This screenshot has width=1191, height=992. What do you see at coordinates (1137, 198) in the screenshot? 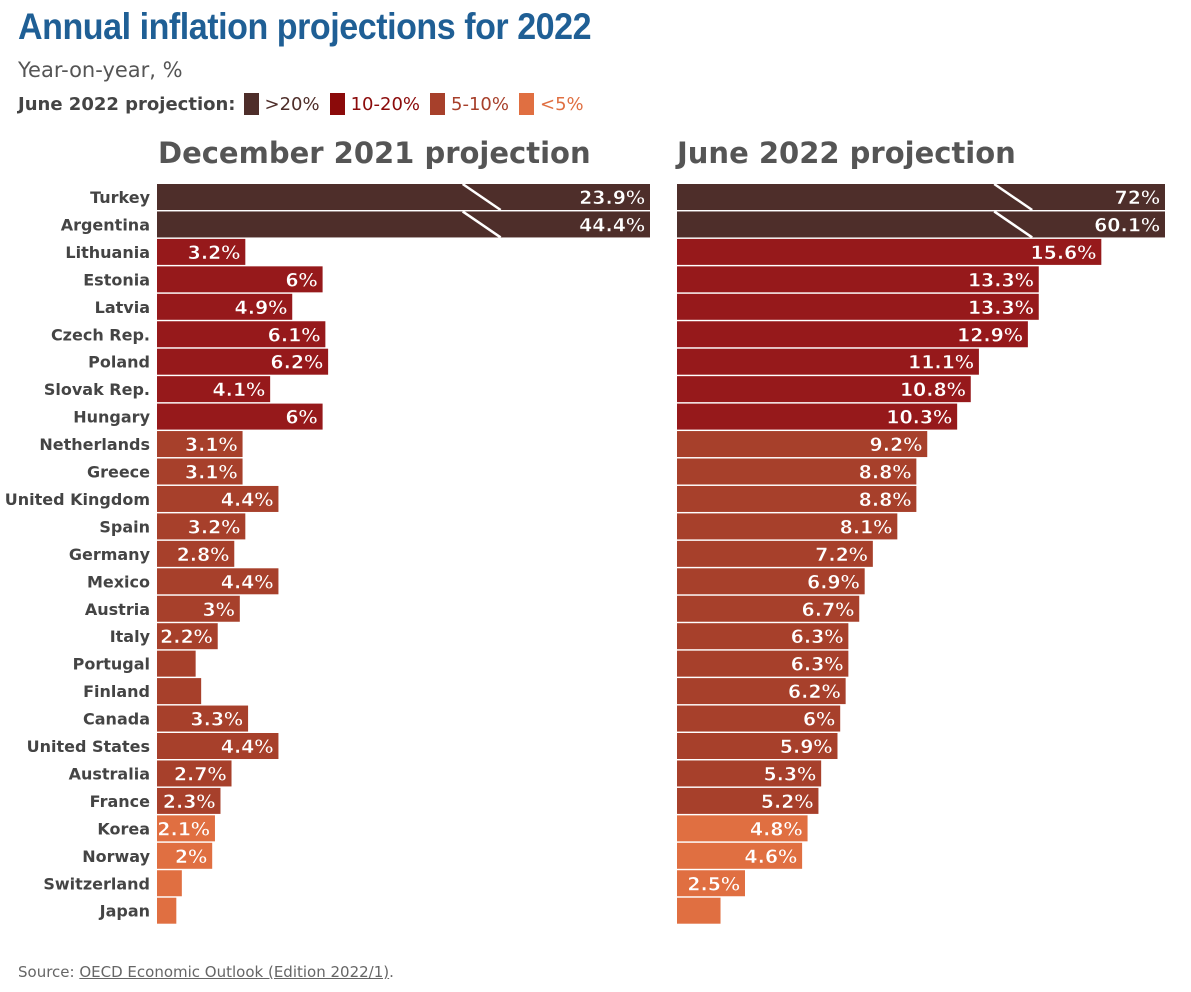
I see `data-label: 72%` at bounding box center [1137, 198].